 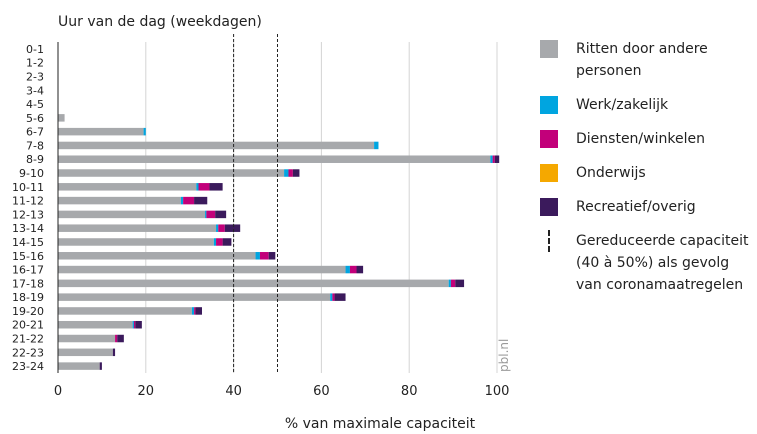 What do you see at coordinates (28, 311) in the screenshot?
I see `category-label: 19-20` at bounding box center [28, 311].